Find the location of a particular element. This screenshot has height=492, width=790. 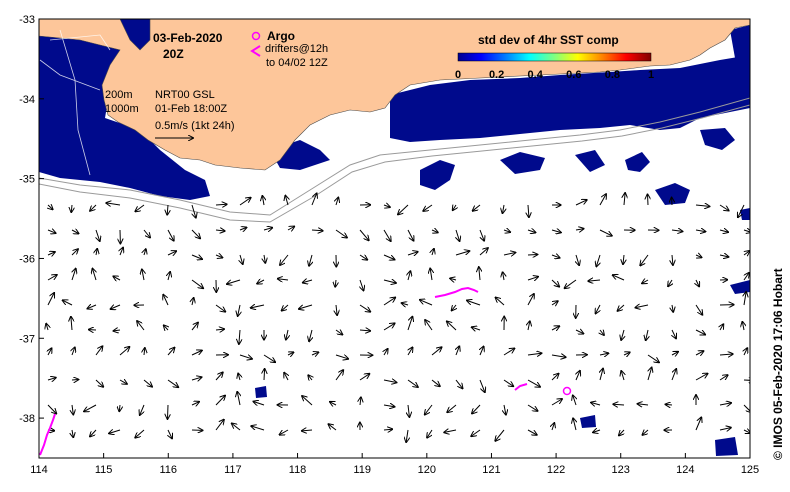

x-tick-label: 123 is located at coordinates (621, 470).